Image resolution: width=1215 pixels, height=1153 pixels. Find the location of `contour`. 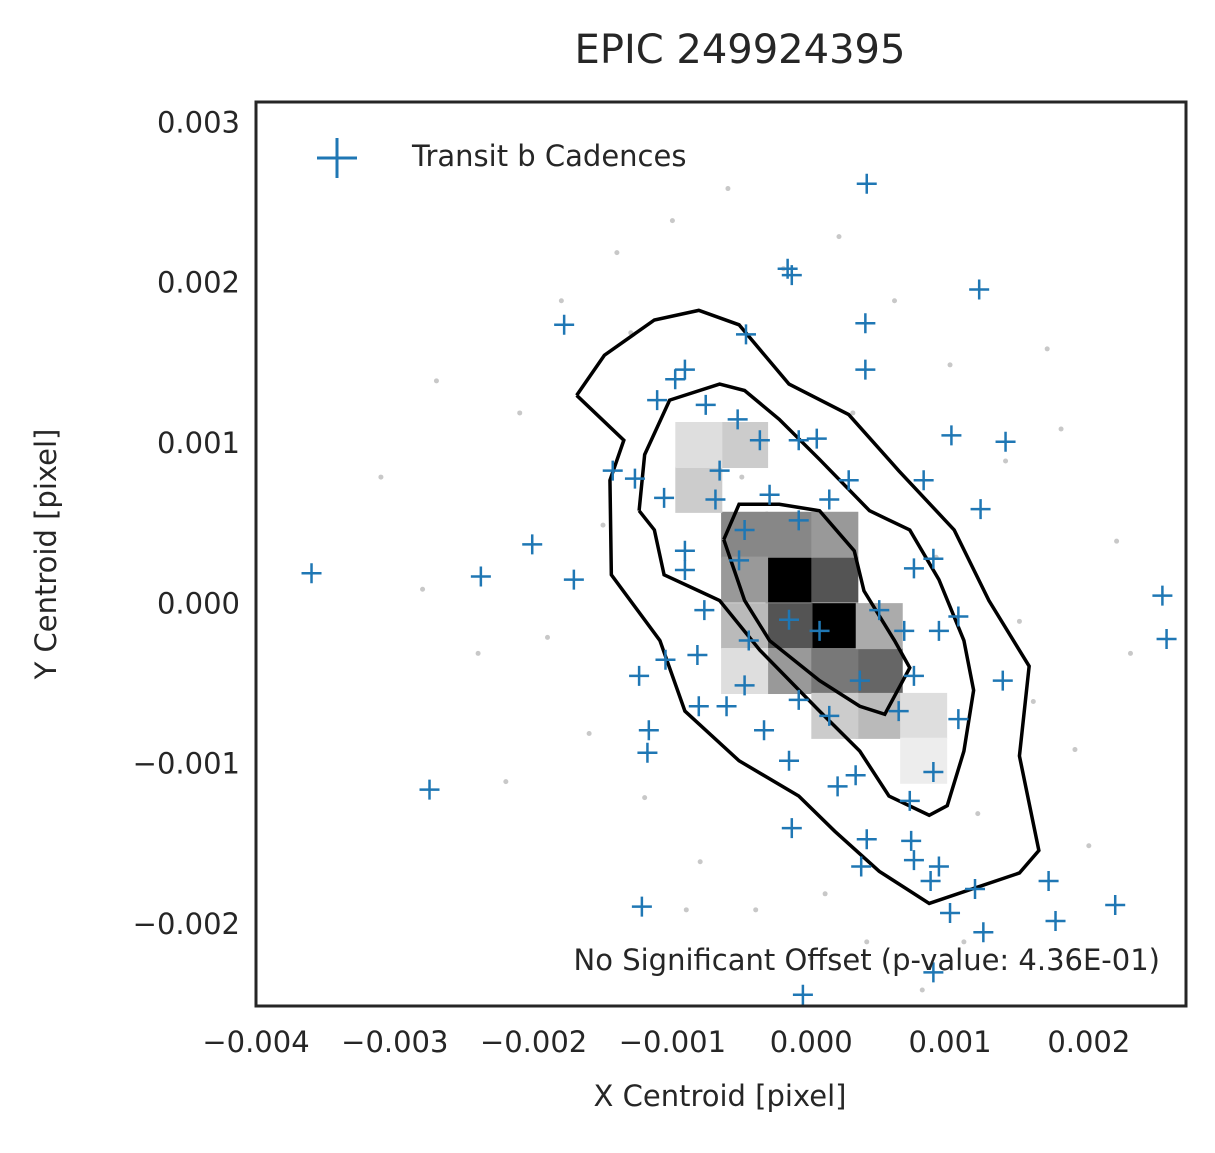

contour is located at coordinates (817, 609).